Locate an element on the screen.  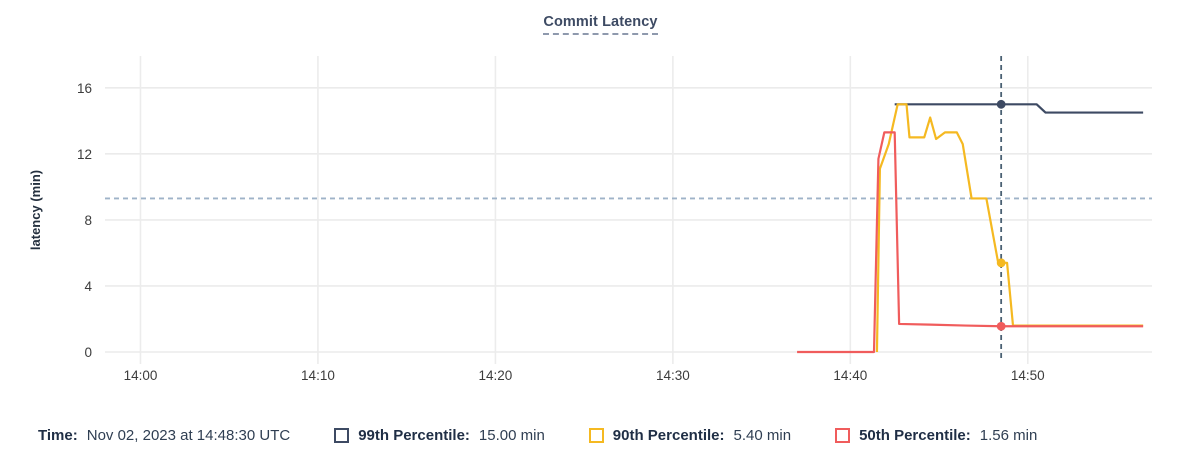
tooltip-time: Time: Nov 02, 2023 at 14:48:30 UTC is located at coordinates (164, 435).